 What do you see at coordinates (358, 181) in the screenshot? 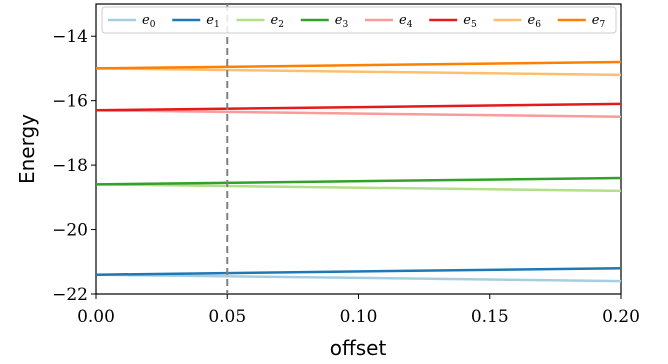
I see `series-line-e3` at bounding box center [358, 181].